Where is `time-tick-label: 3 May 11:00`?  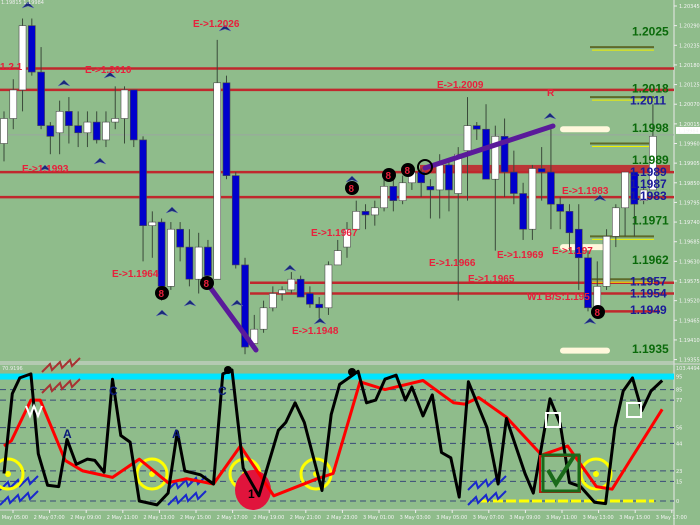
time-tick-label: 3 May 11:00 is located at coordinates (561, 518).